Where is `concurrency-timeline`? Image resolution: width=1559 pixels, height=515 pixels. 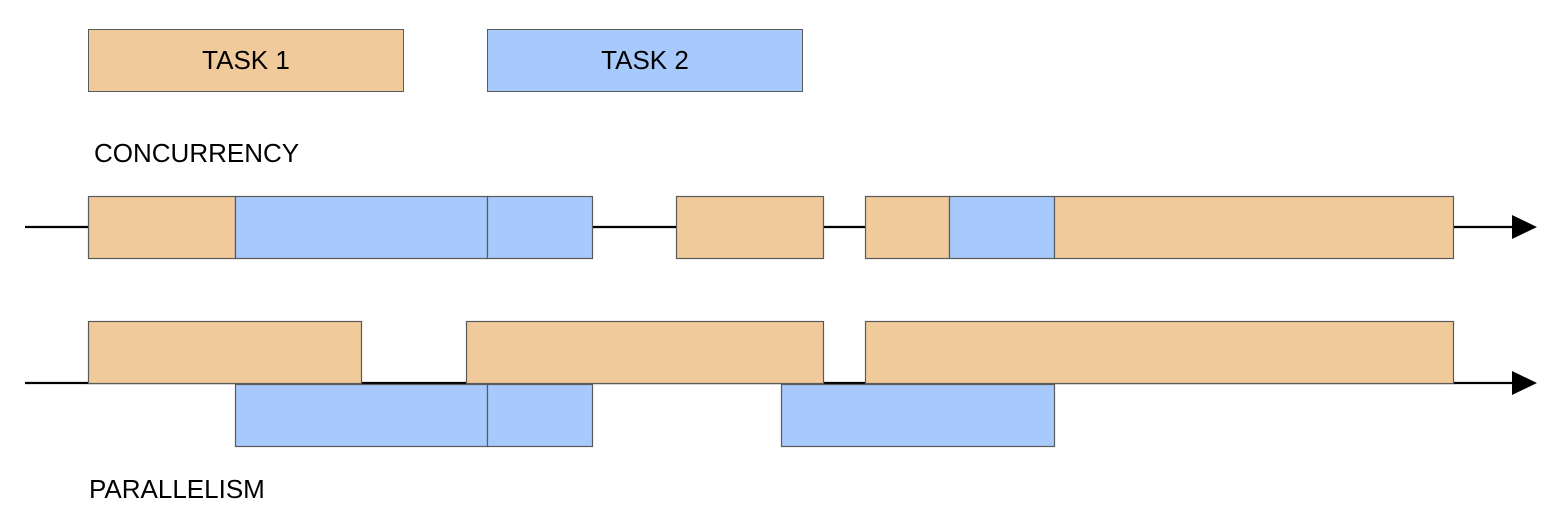 concurrency-timeline is located at coordinates (781, 227).